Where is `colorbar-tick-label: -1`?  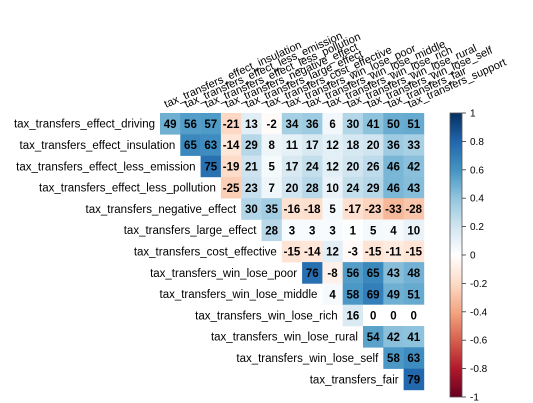 colorbar-tick-label: -1 is located at coordinates (474, 398).